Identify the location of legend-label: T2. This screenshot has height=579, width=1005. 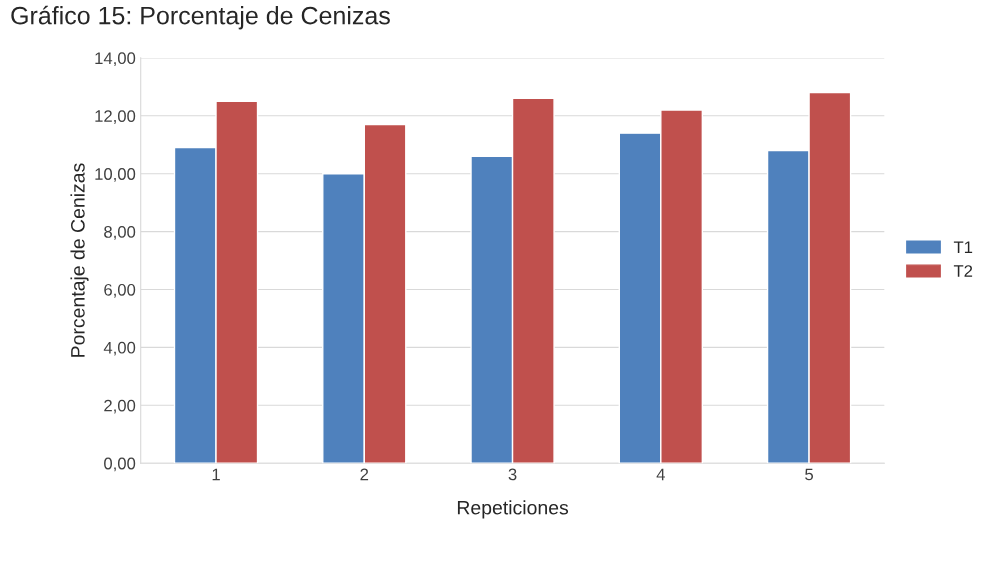
(963, 271).